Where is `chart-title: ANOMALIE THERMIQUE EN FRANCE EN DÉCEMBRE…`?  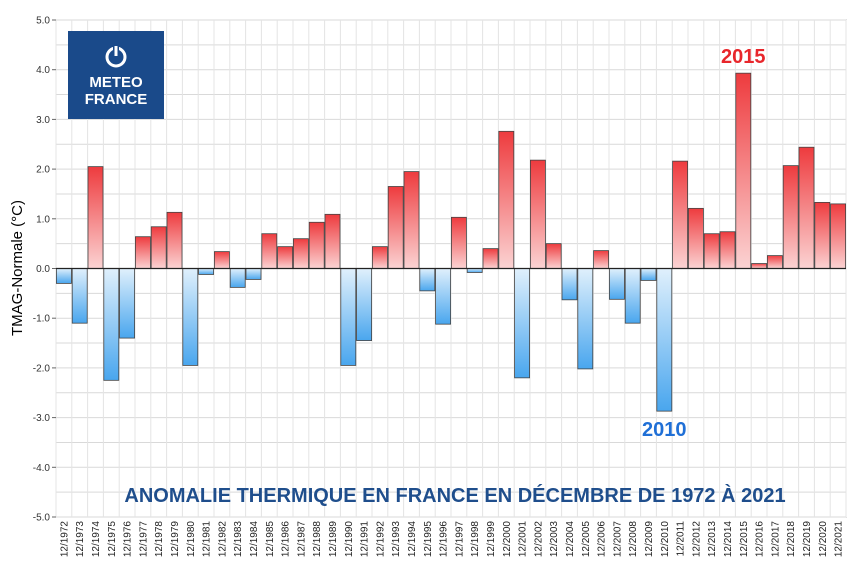
chart-title: ANOMALIE THERMIQUE EN FRANCE EN DÉCEMBRE… is located at coordinates (454, 495).